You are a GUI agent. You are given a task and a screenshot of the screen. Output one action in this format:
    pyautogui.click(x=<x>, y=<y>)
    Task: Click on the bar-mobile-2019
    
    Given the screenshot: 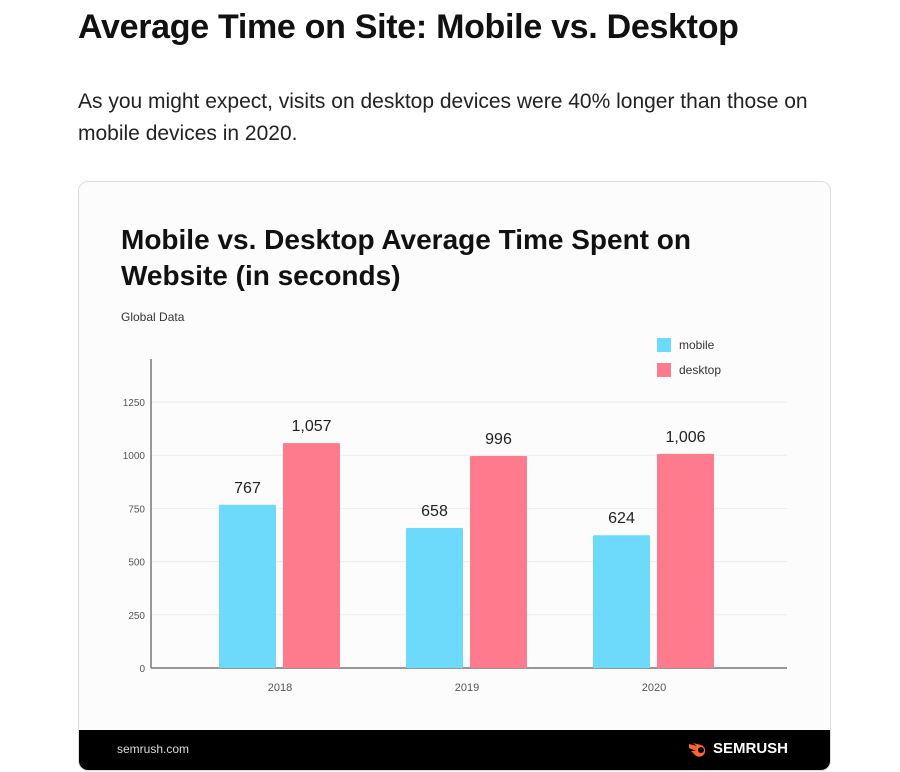 What is the action you would take?
    pyautogui.click(x=434, y=597)
    